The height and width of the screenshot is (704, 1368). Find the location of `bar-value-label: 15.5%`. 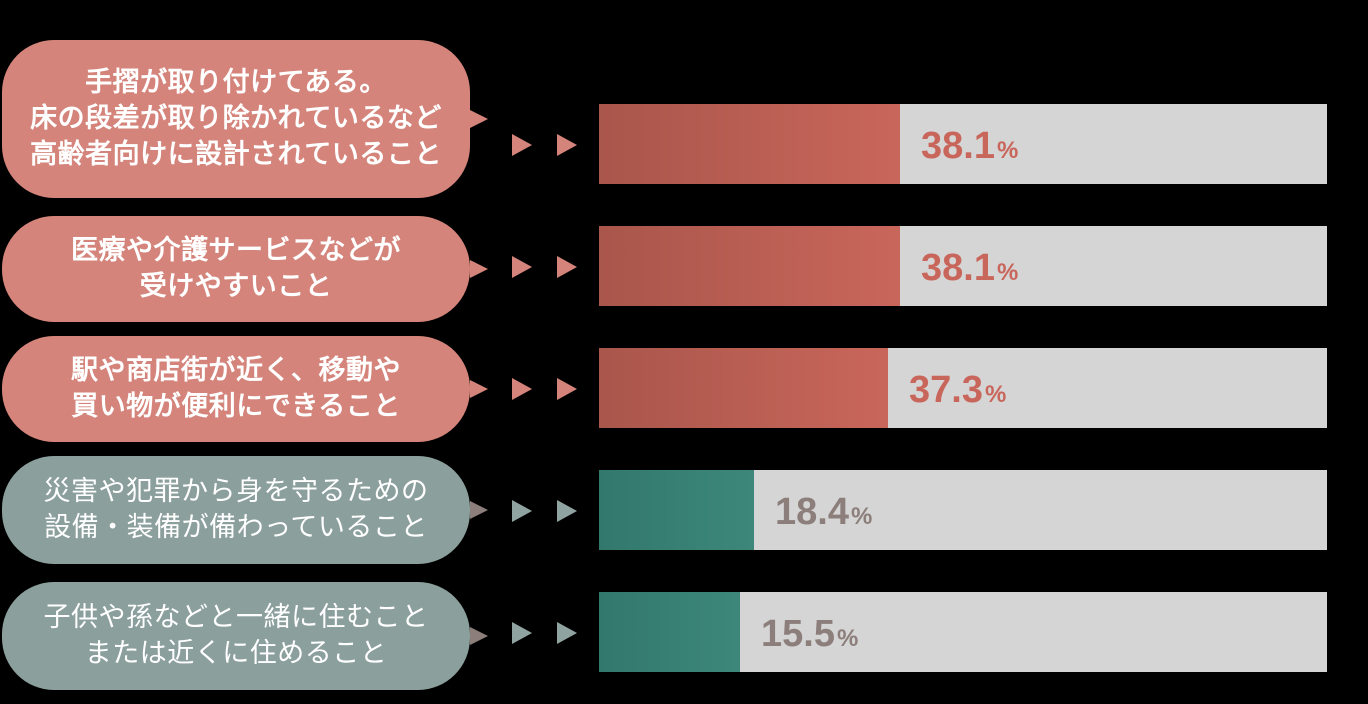

bar-value-label: 15.5% is located at coordinates (809, 634).